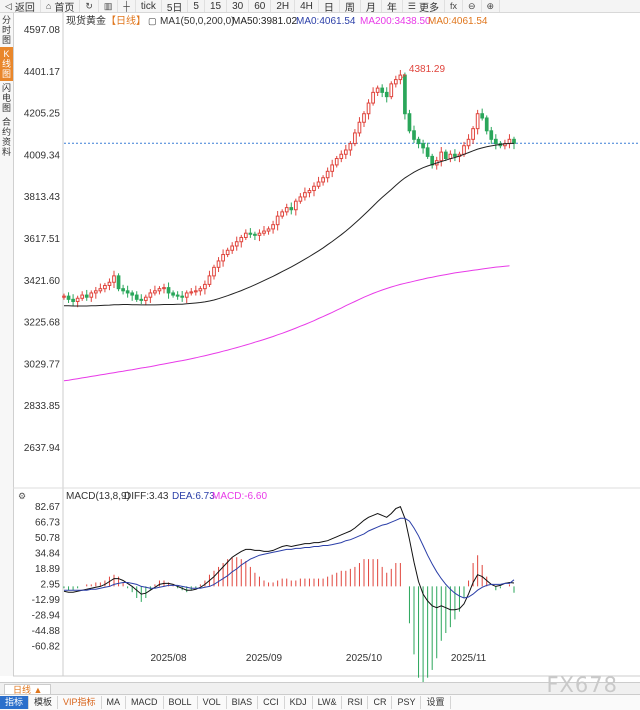 The image size is (640, 710). I want to click on date-tick-label: 2025/10, so click(364, 658).